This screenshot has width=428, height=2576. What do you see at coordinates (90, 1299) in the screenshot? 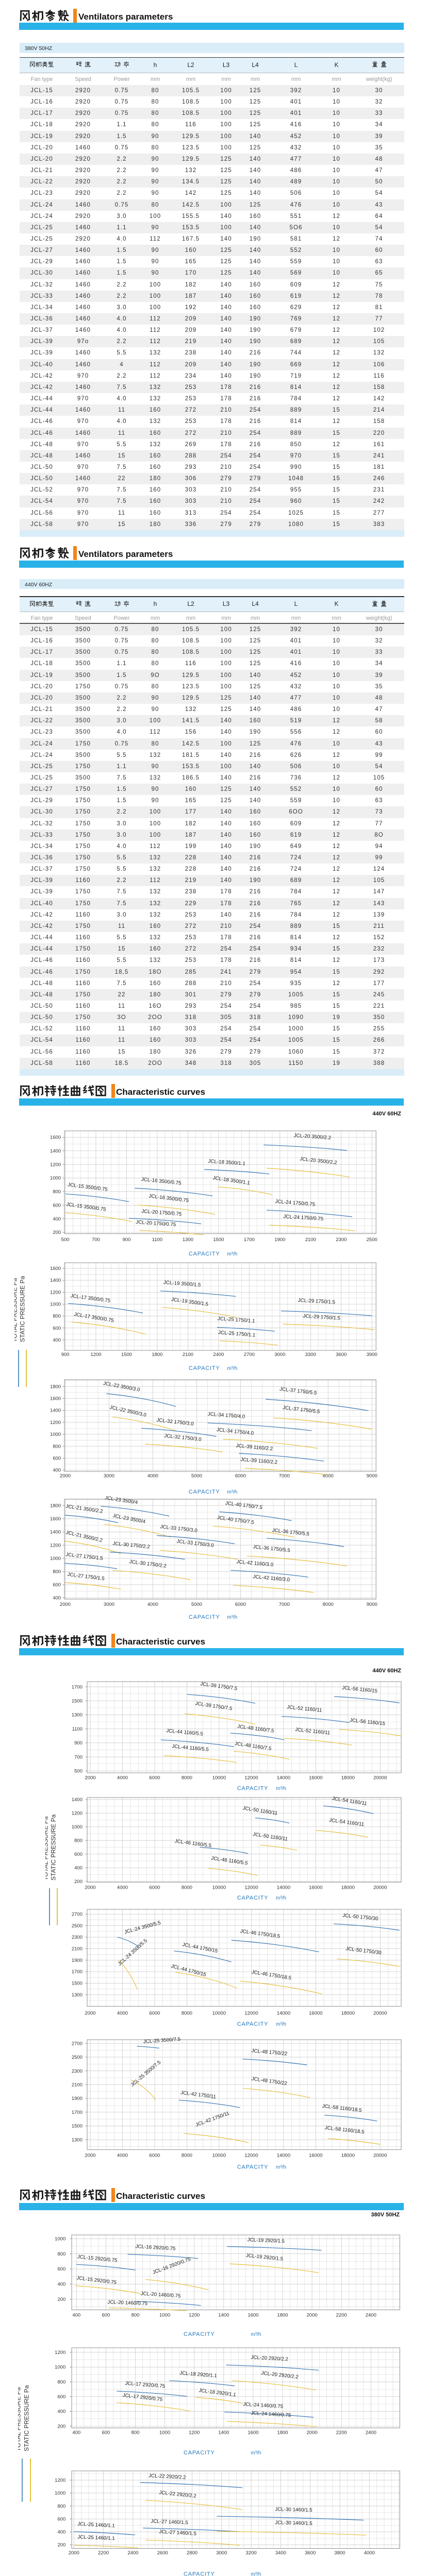
I see `svg-text: JCL-17 3500/0.75` at bounding box center [90, 1299].